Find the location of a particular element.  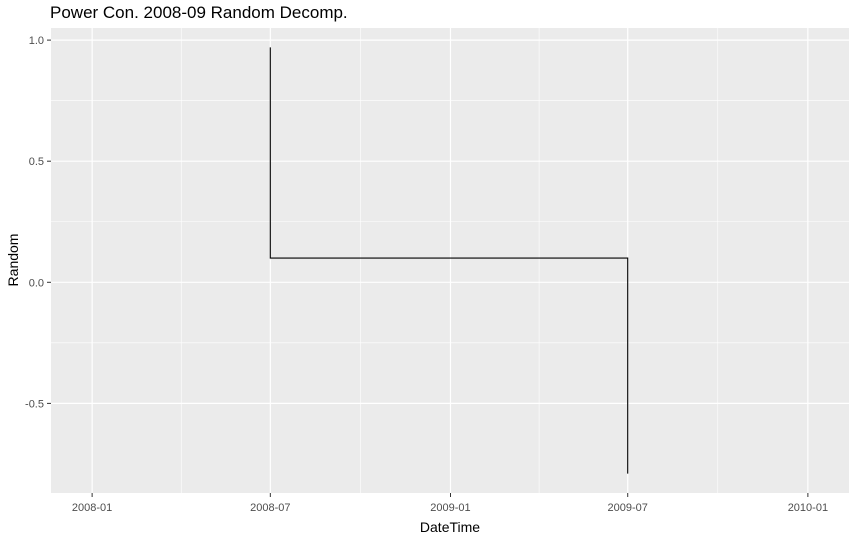

x-tick-label: 2010-01 is located at coordinates (808, 508).